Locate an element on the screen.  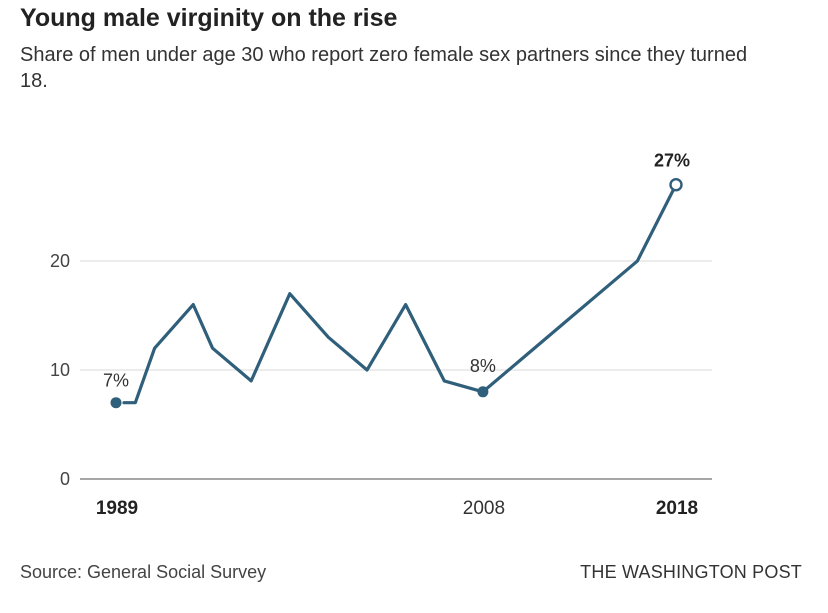
y-tick-label: 20 is located at coordinates (60, 261).